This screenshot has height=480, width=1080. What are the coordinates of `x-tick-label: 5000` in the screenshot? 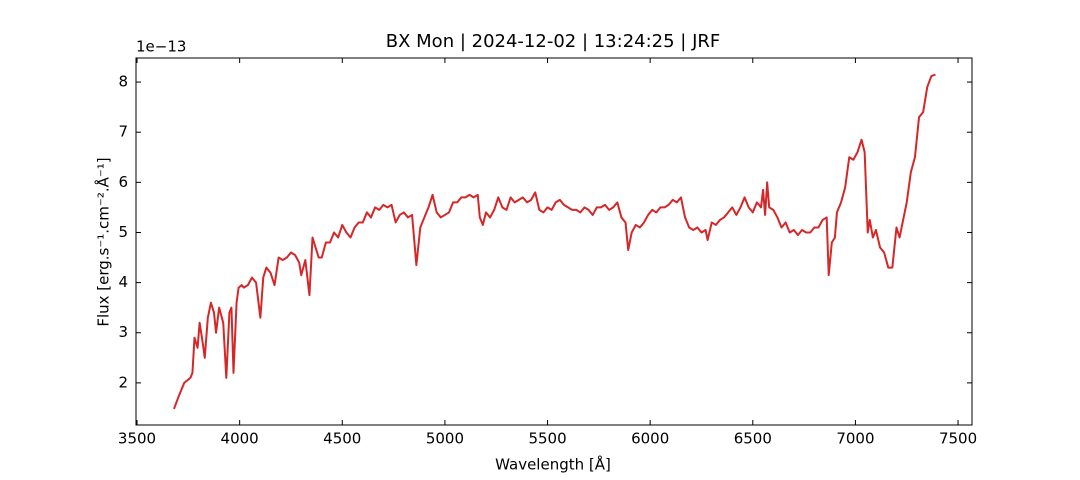 It's located at (445, 439).